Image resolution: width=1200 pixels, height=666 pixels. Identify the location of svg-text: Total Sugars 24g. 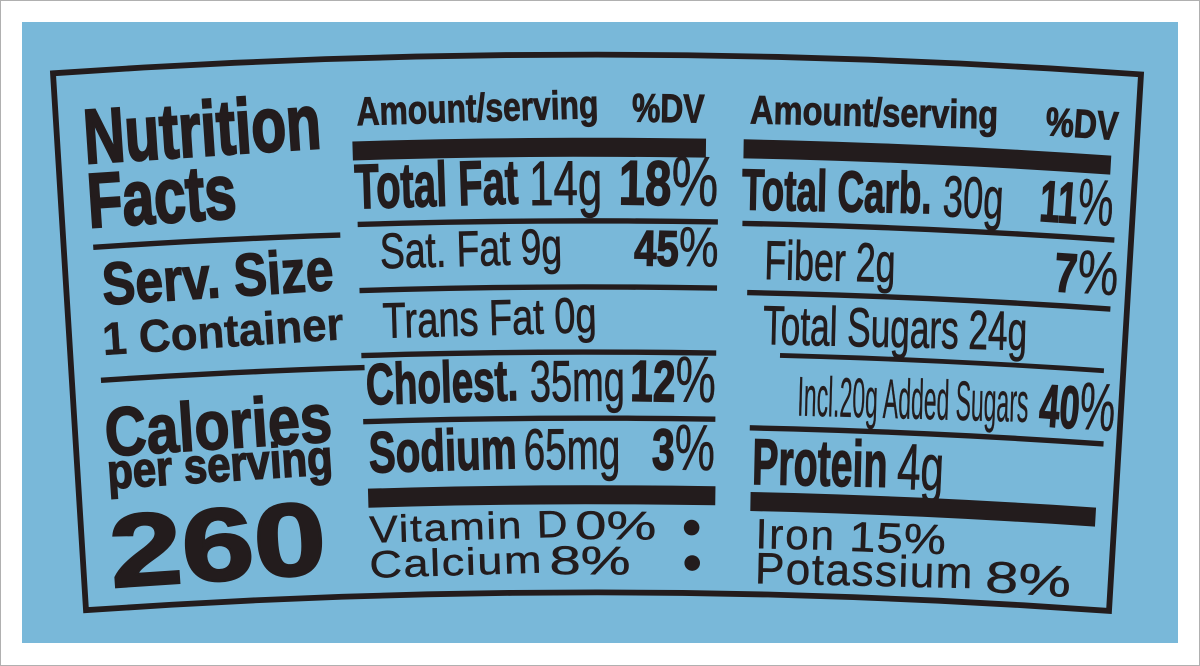
(895, 328).